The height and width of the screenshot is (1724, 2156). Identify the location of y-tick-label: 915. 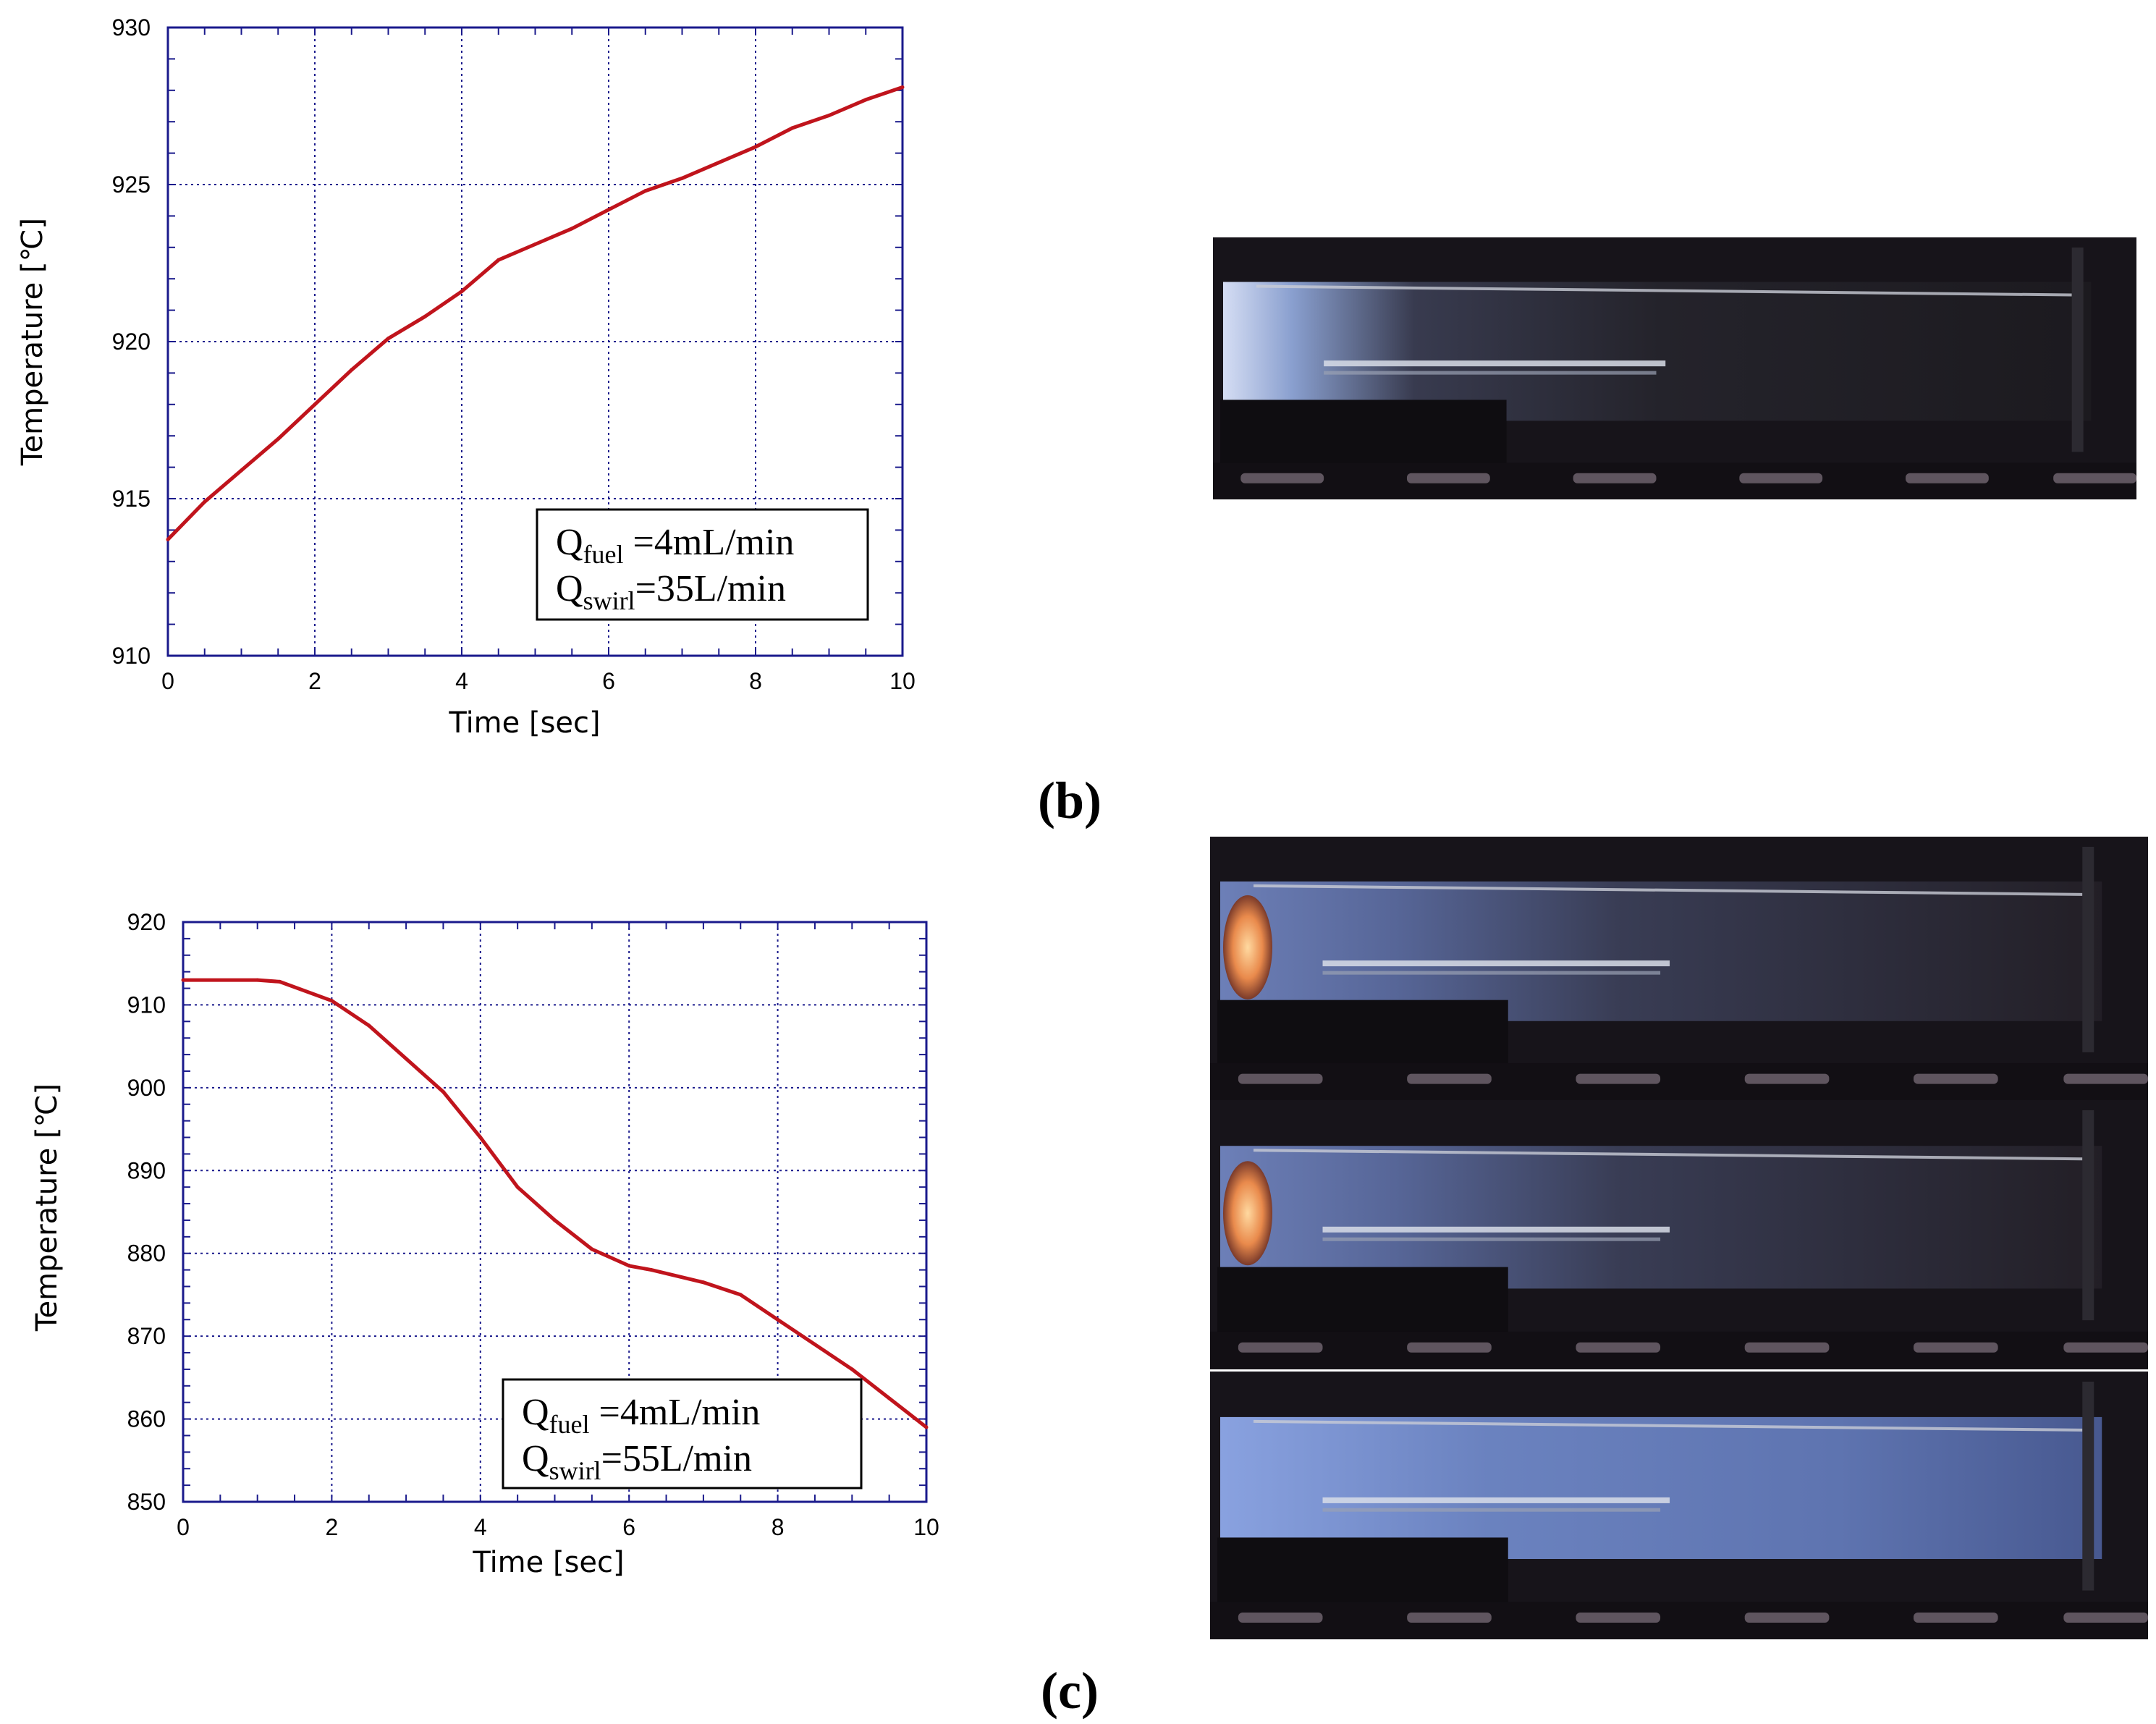
(131, 499).